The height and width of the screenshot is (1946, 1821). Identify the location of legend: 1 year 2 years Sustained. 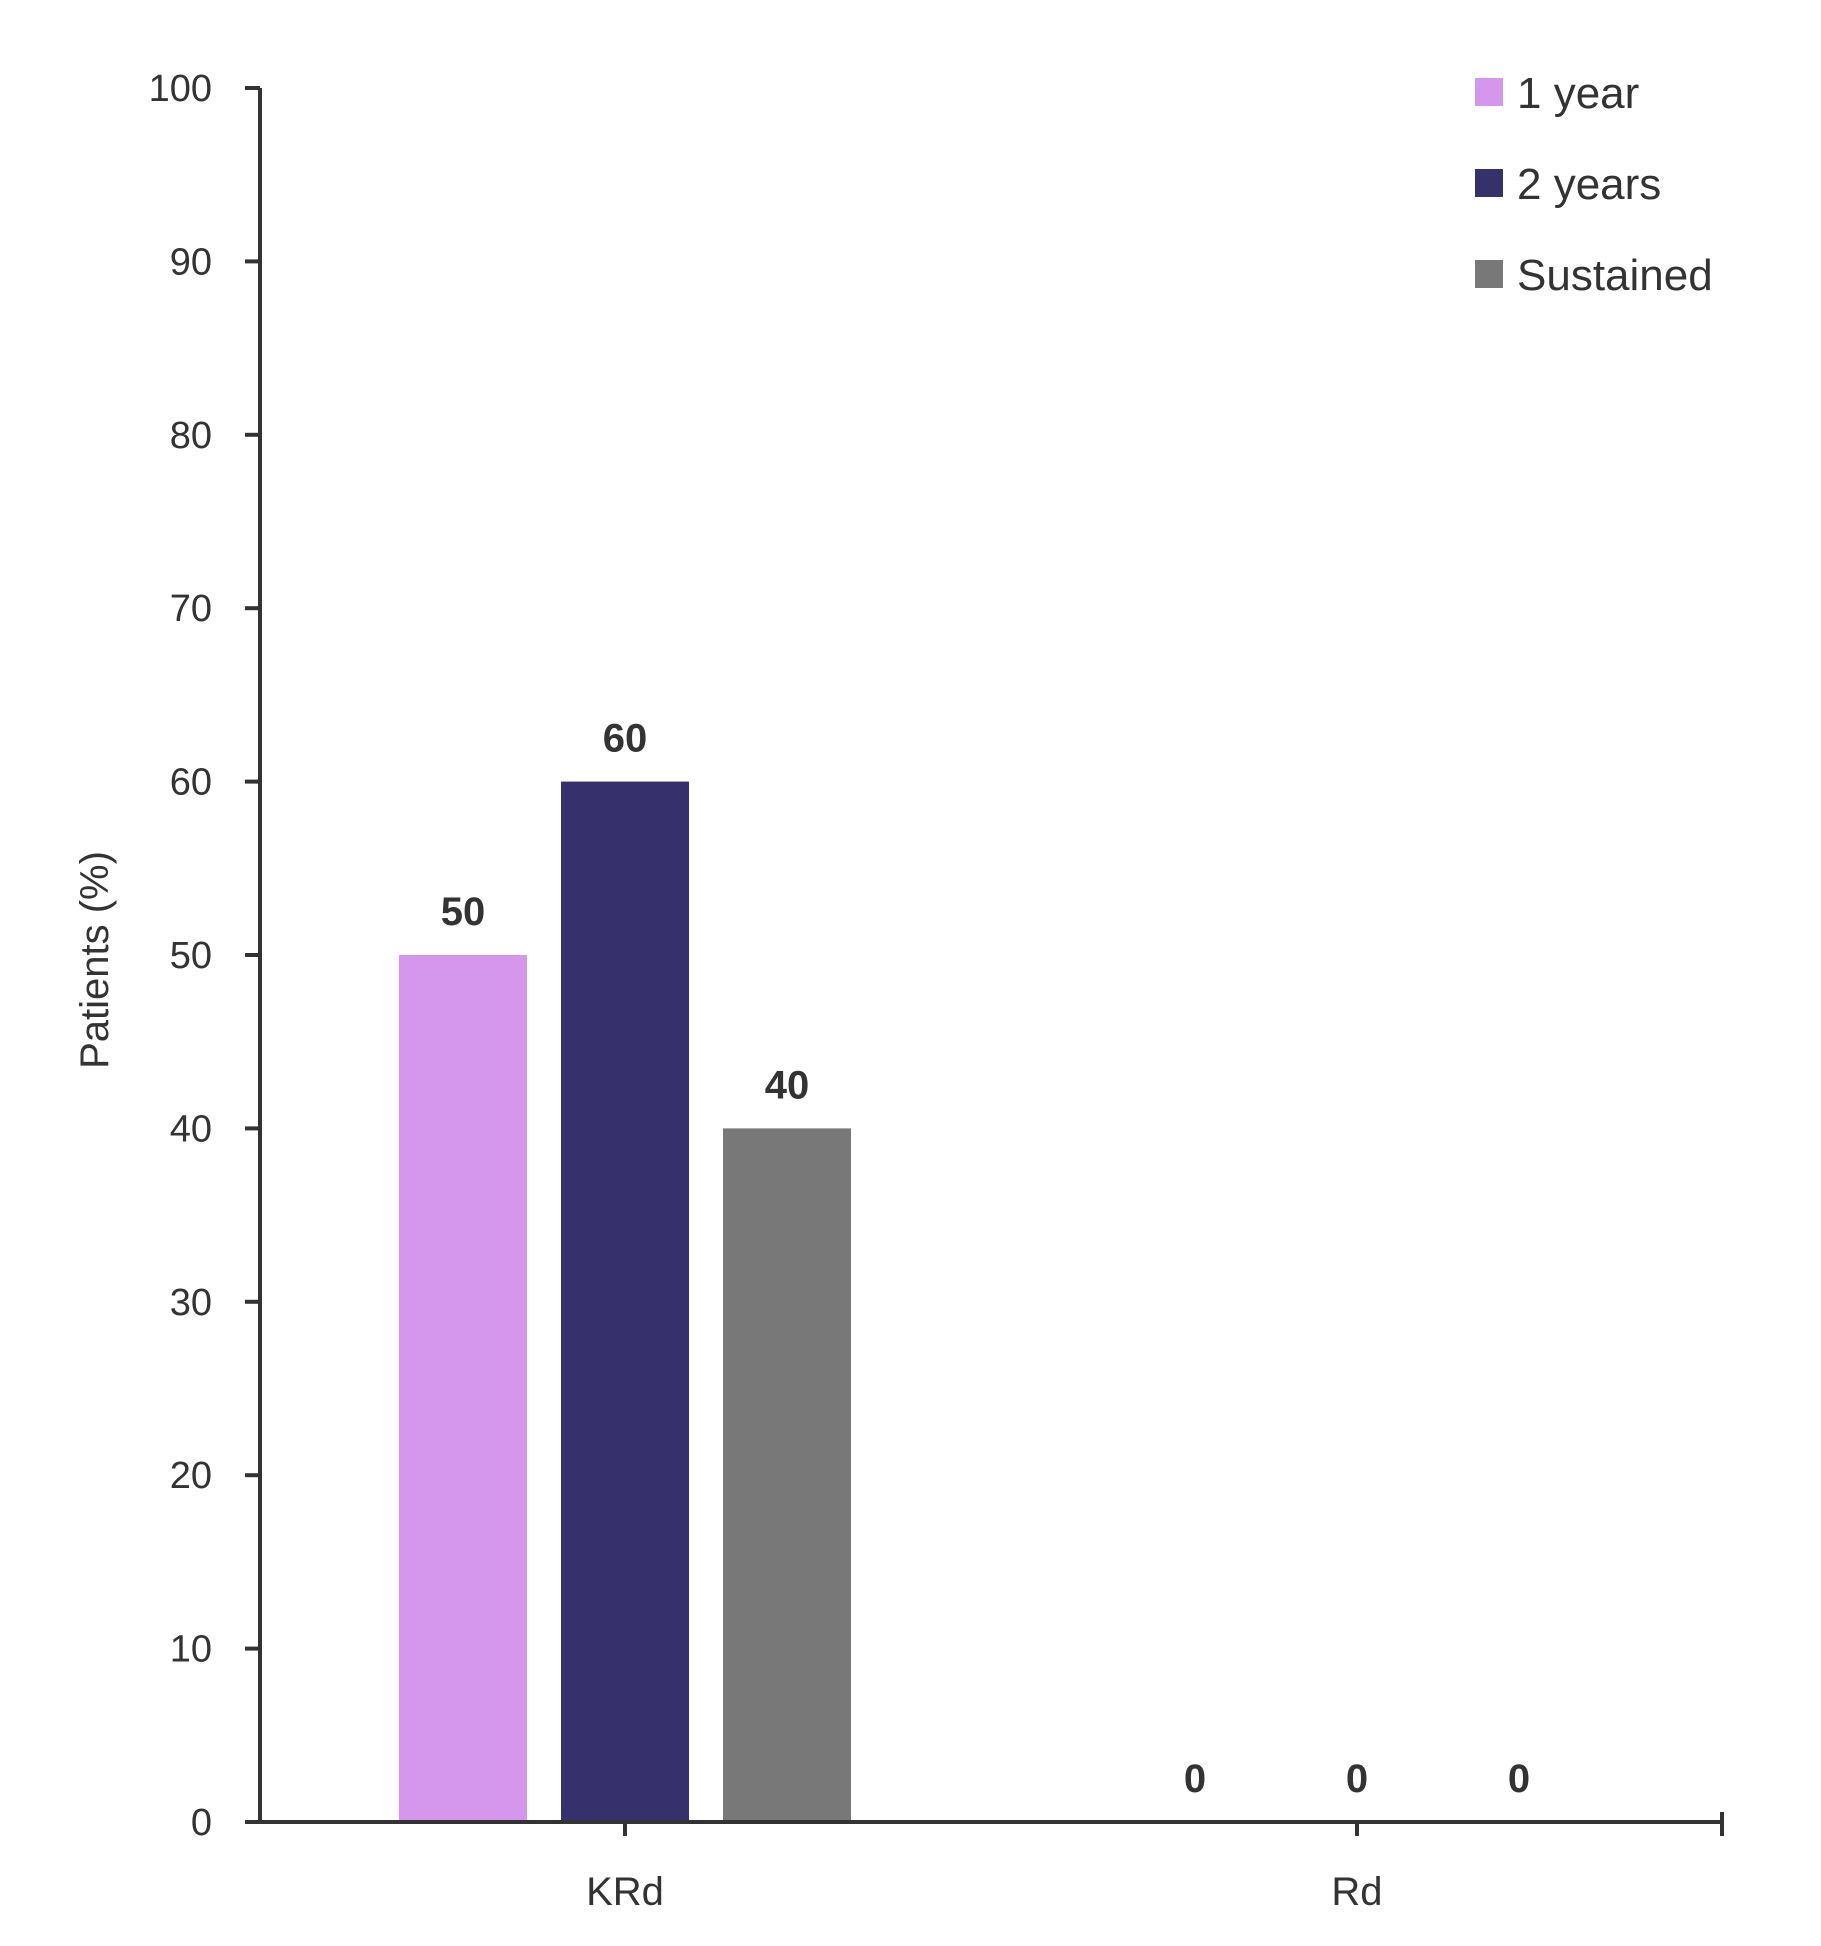
(1594, 184).